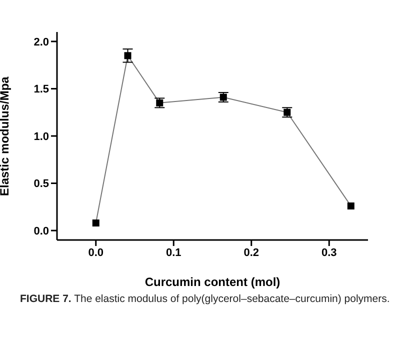 The width and height of the screenshot is (403, 344). I want to click on x-tick-label: 0.2, so click(252, 252).